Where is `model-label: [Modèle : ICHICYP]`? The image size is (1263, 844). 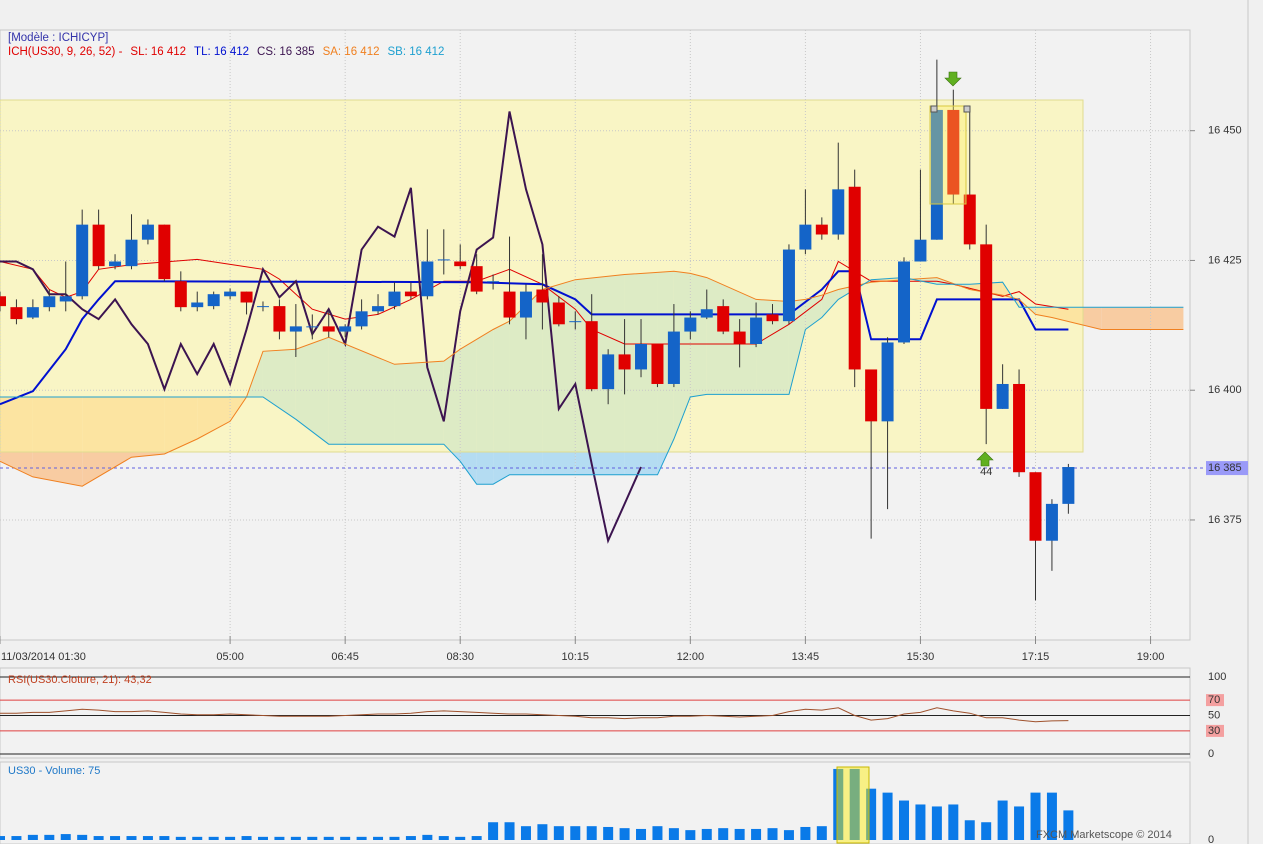 model-label: [Modèle : ICHICYP] is located at coordinates (58, 38).